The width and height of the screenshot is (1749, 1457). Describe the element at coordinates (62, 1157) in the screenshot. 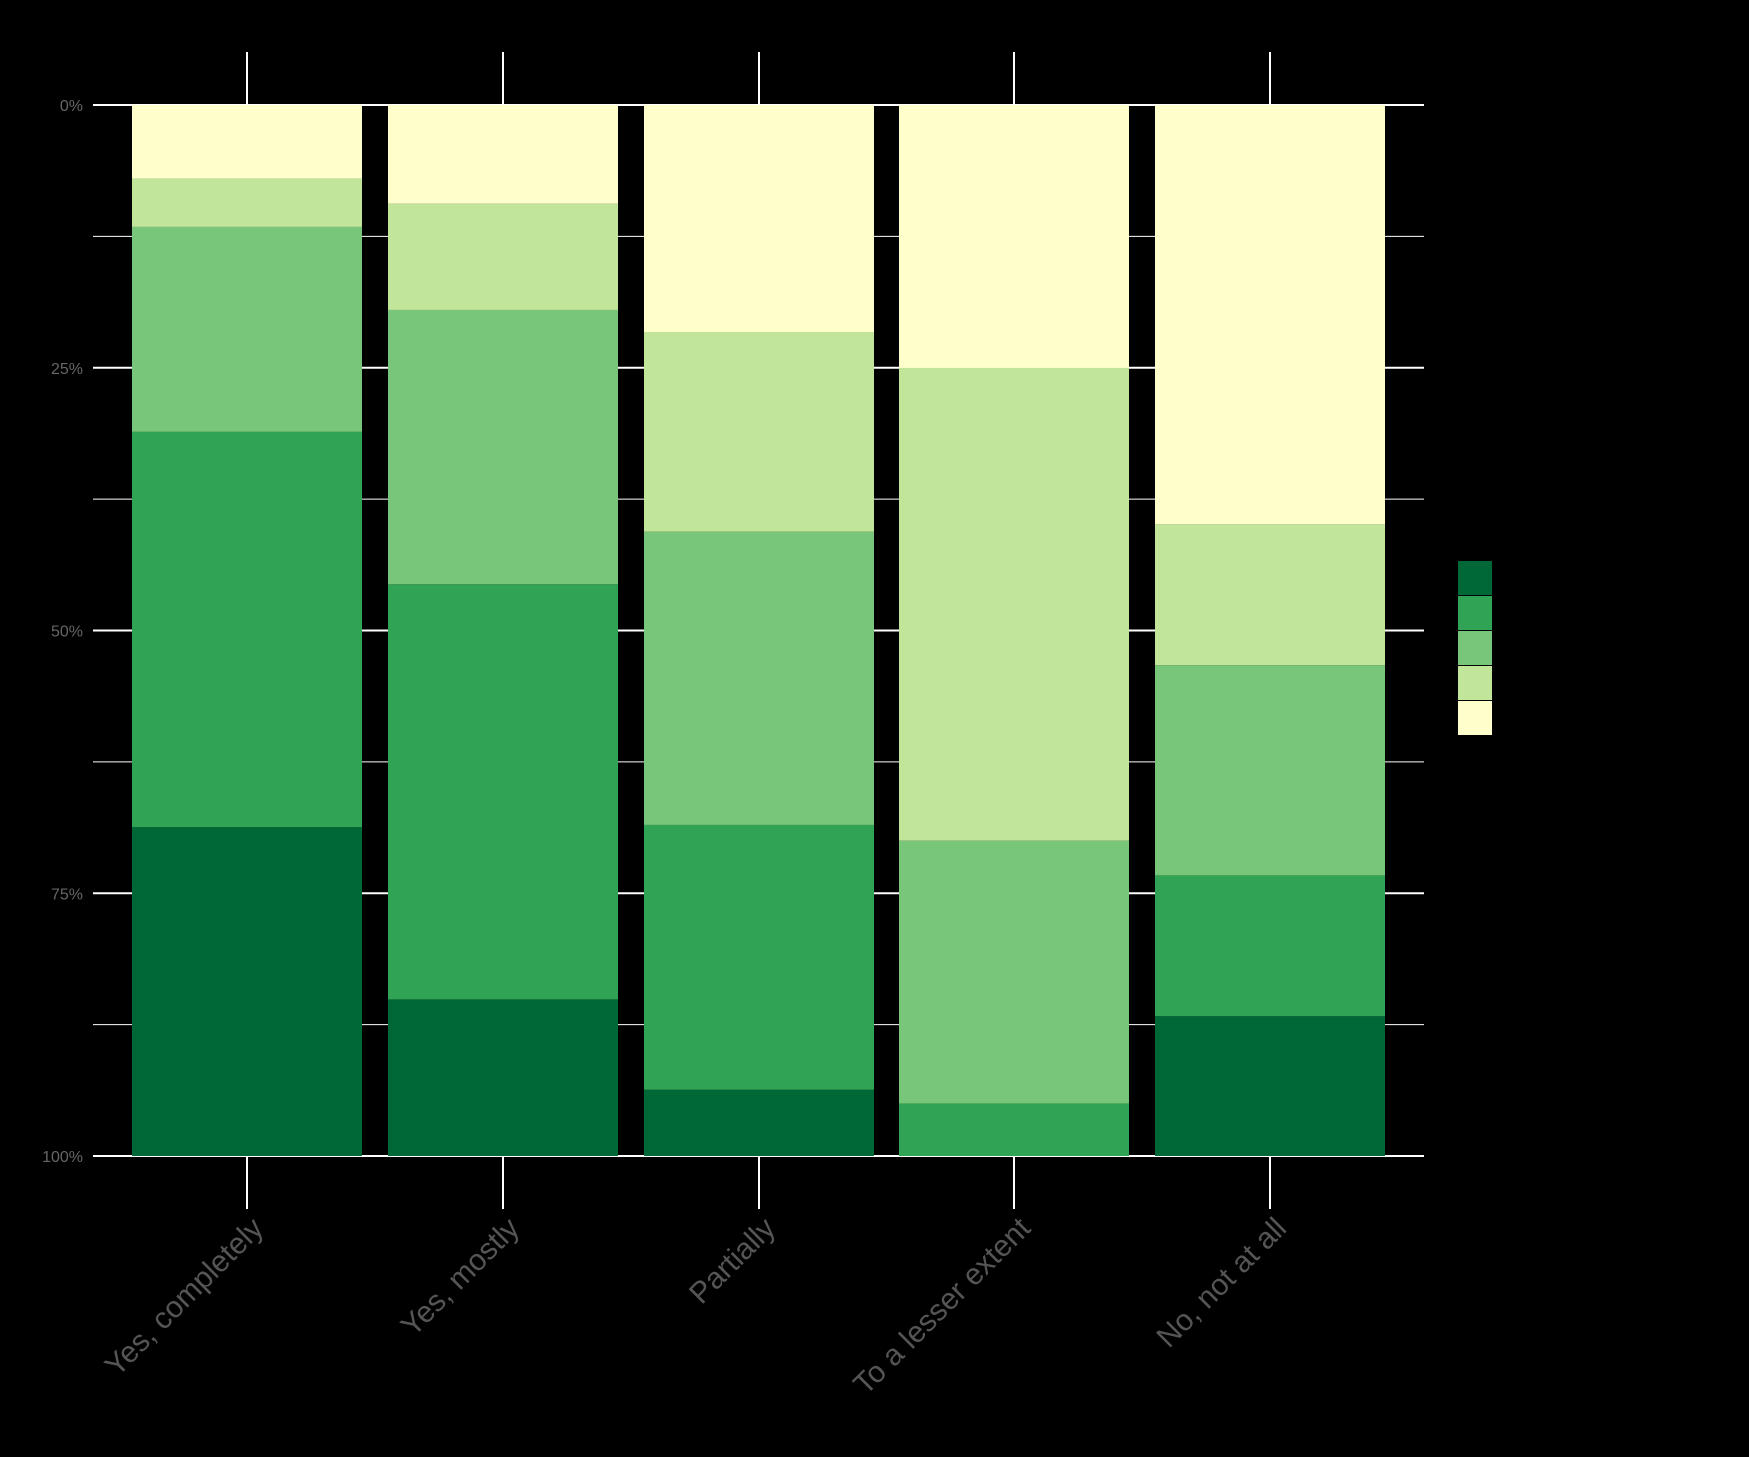

I see `y-tick-label: 100%` at that location.